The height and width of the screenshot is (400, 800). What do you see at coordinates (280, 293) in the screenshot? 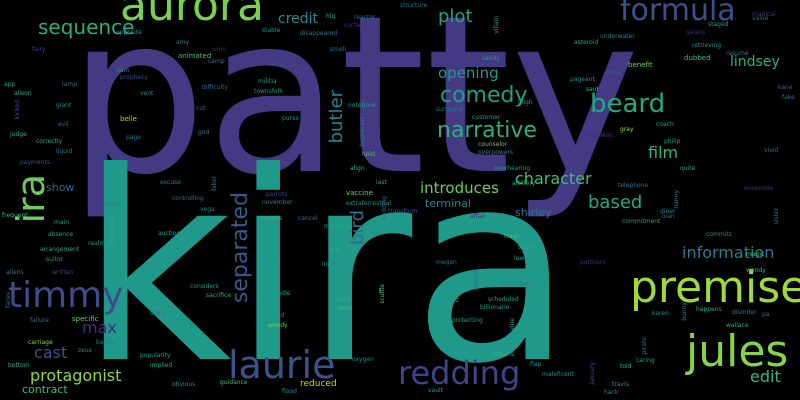
I see `word: handle` at bounding box center [280, 293].